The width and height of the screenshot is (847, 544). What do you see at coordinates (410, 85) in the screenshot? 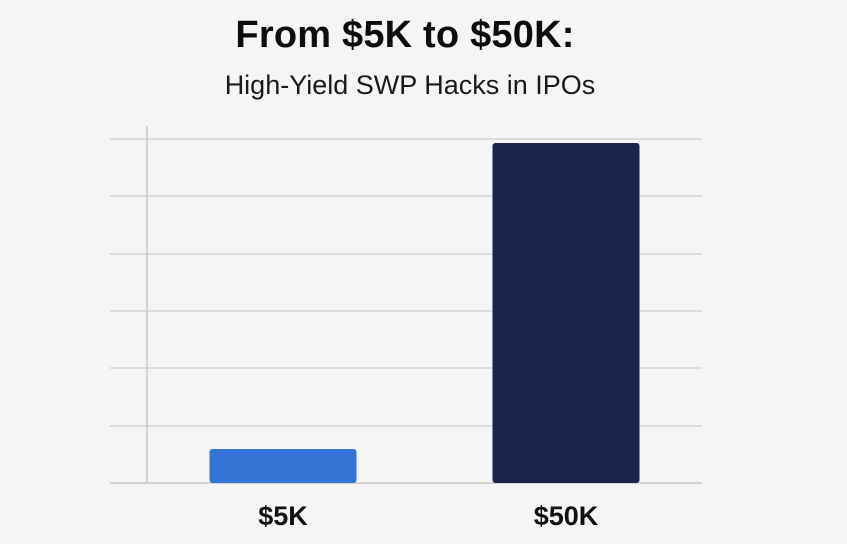
I see `chart-subtitle: High-Yield SWP Hacks in IPOs` at bounding box center [410, 85].